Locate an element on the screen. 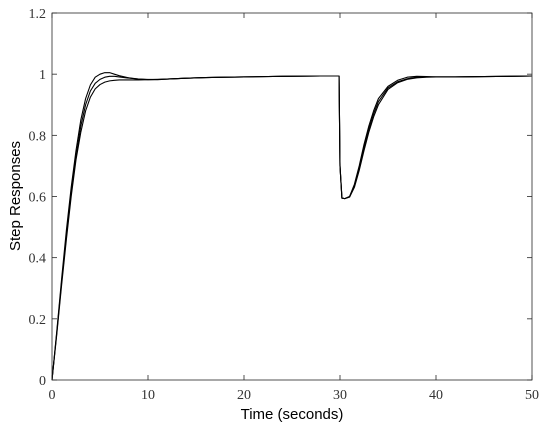 This screenshot has height=433, width=550. y-tick-label: 0 is located at coordinates (42, 381).